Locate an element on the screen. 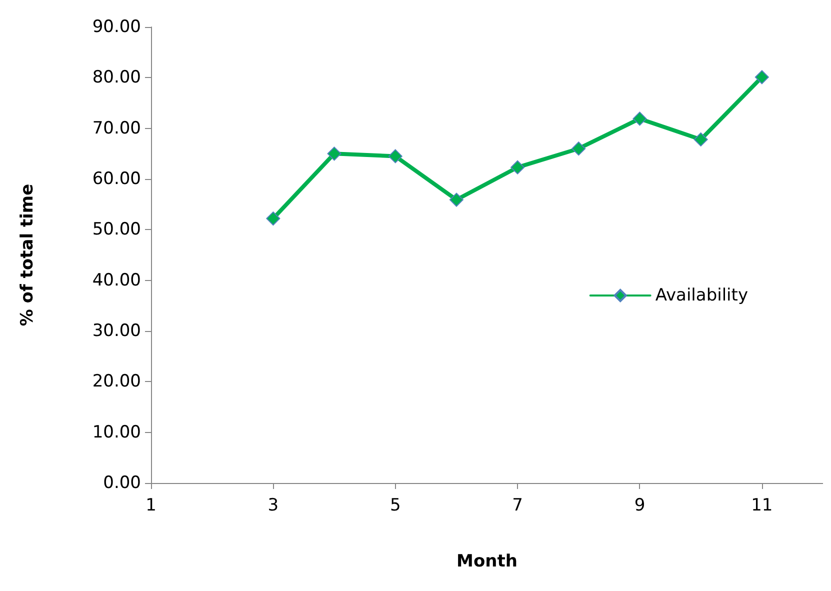 The image size is (831, 591). y-tick-label: 90.00 is located at coordinates (116, 27).